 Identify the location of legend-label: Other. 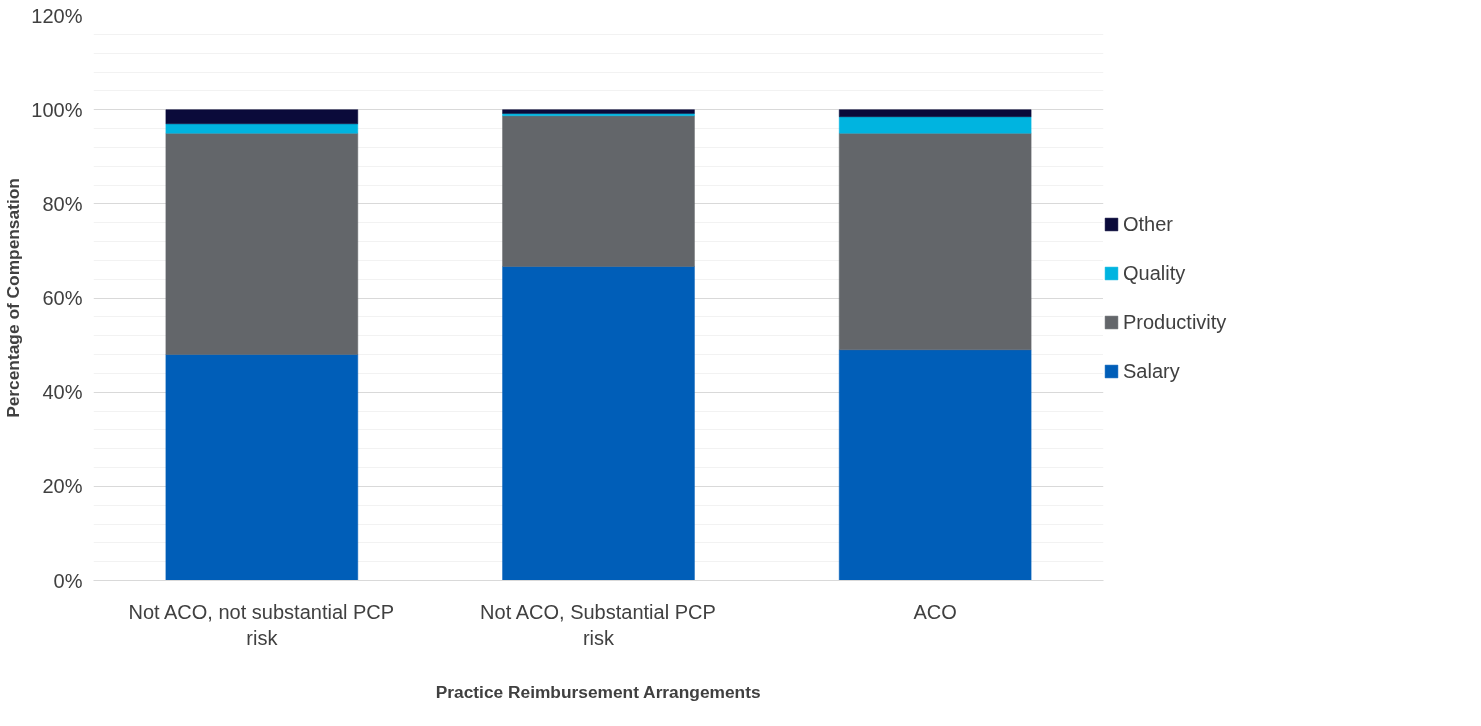
(1148, 224).